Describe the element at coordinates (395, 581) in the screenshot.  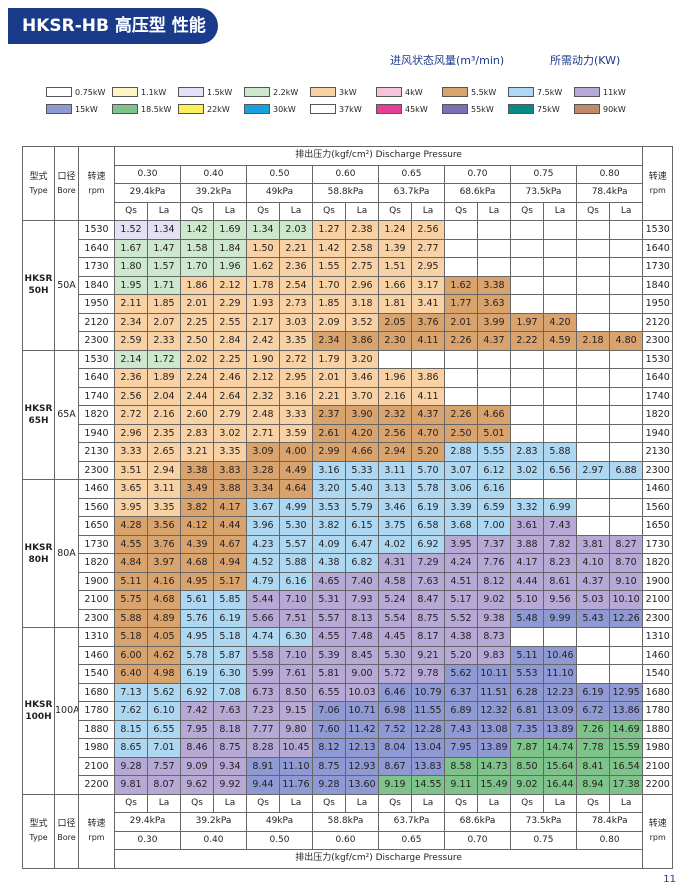
I see `qs-cell: 4.58` at that location.